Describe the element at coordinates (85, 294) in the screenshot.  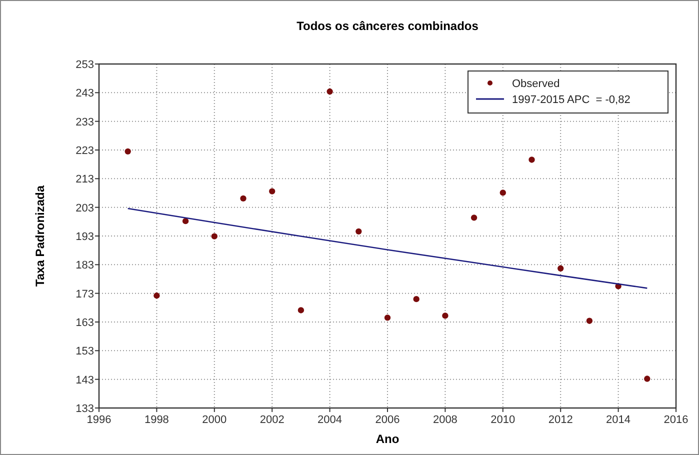
I see `y-tick-label: 173` at that location.